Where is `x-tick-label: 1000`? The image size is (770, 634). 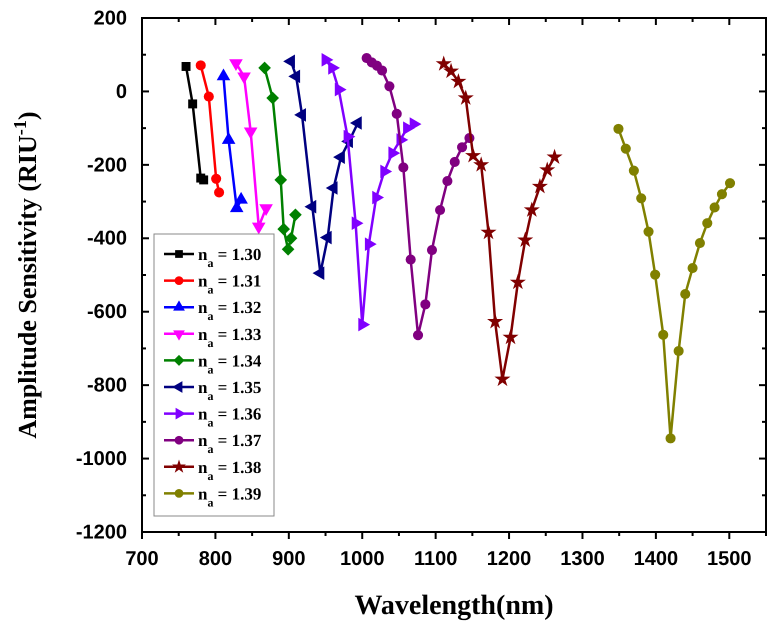
x-tick-label: 1000 is located at coordinates (362, 559).